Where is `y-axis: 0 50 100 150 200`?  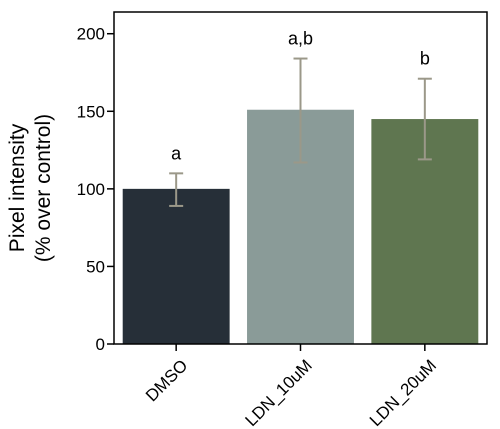
y-axis: 0 50 100 150 200 is located at coordinates (95, 189).